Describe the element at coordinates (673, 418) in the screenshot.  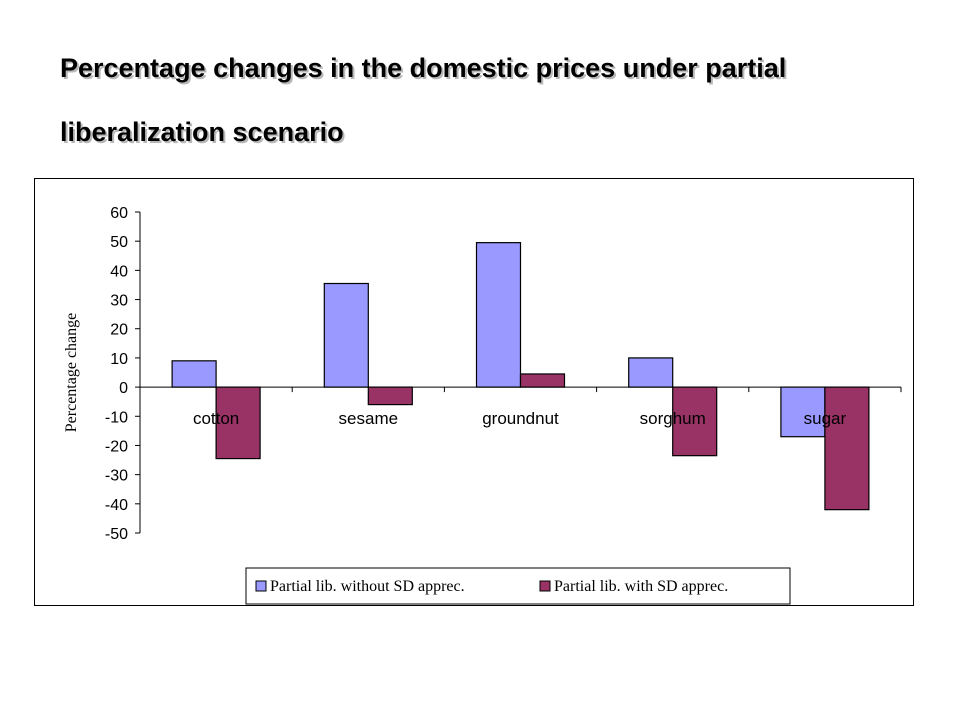
I see `x-category-label: sorghum` at that location.